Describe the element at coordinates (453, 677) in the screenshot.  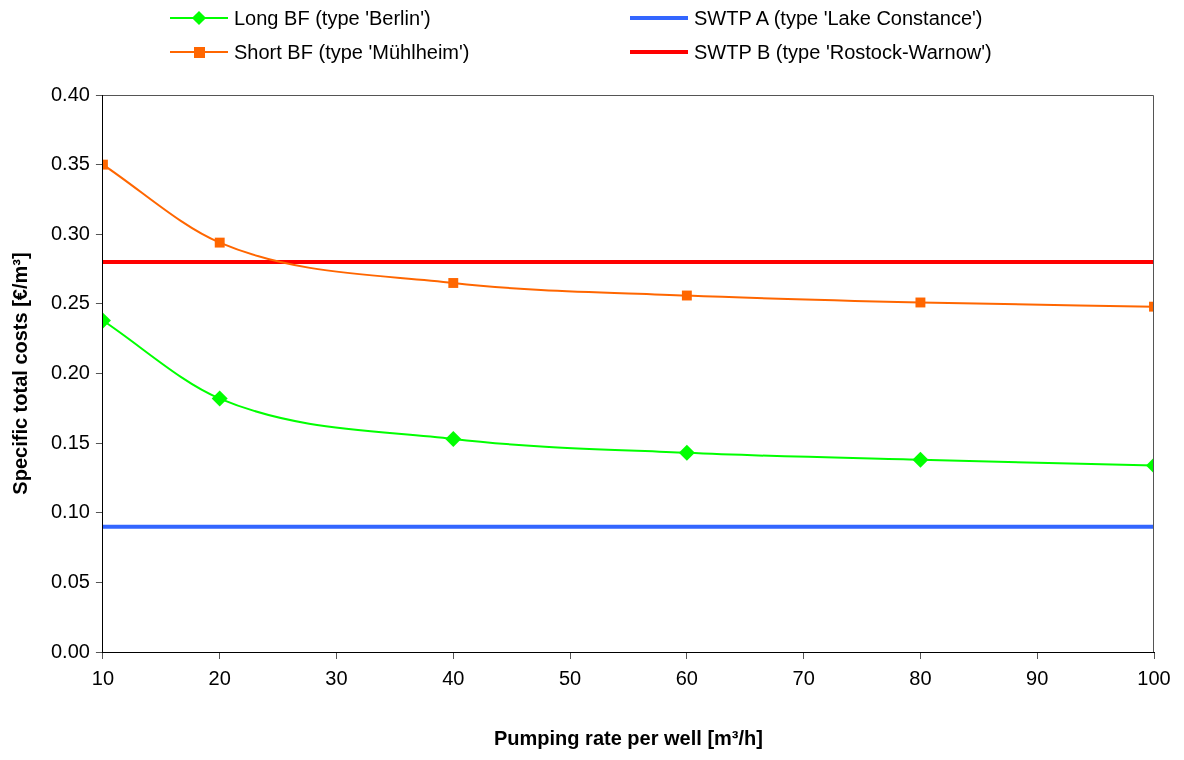
I see `x-tick-label: 40` at that location.